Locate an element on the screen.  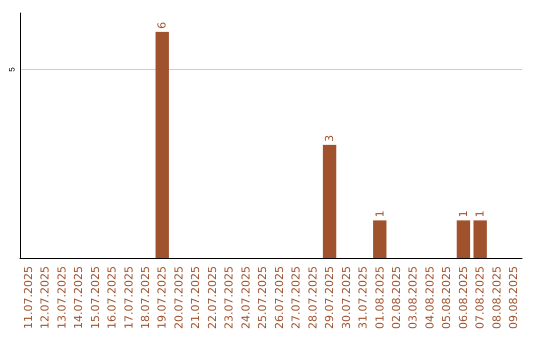
x-tick-label: 05.08.2025 is located at coordinates (447, 298).